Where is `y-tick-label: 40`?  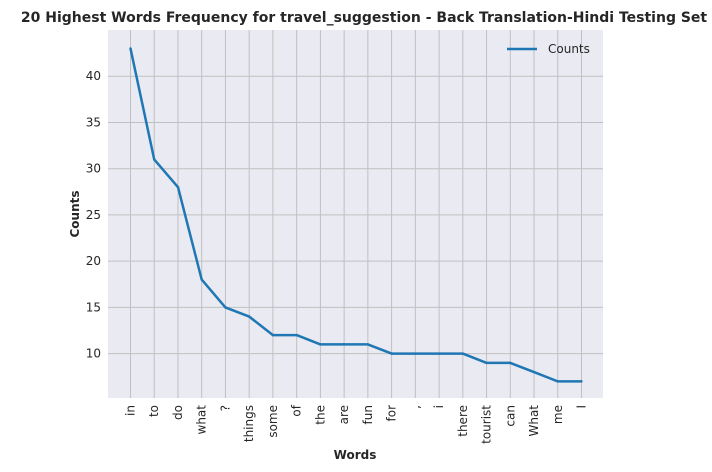
y-tick-label: 40 is located at coordinates (93, 76).